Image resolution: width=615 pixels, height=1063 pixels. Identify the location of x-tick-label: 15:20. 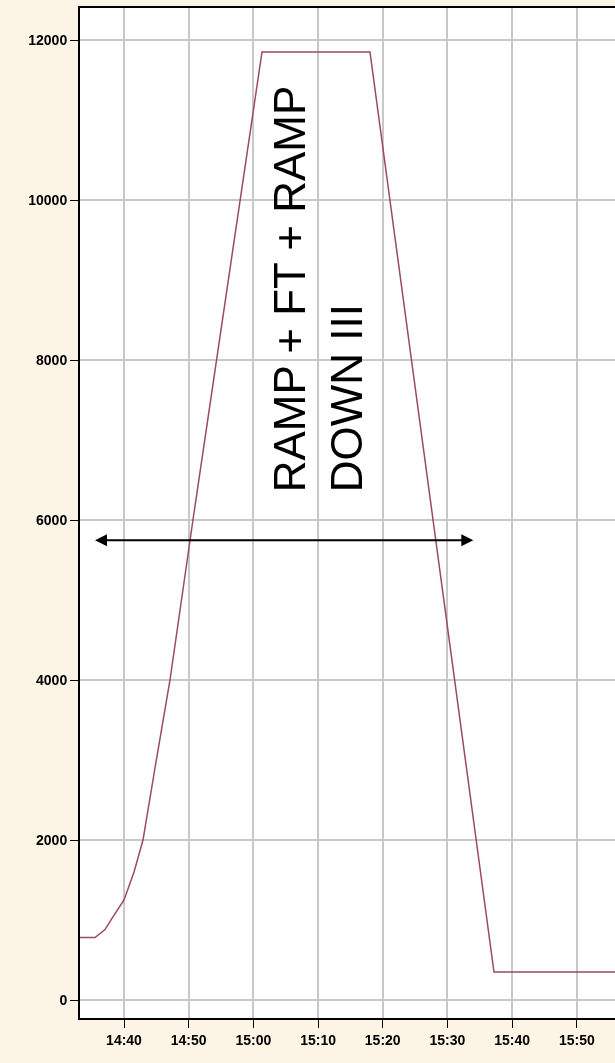
(382, 1039).